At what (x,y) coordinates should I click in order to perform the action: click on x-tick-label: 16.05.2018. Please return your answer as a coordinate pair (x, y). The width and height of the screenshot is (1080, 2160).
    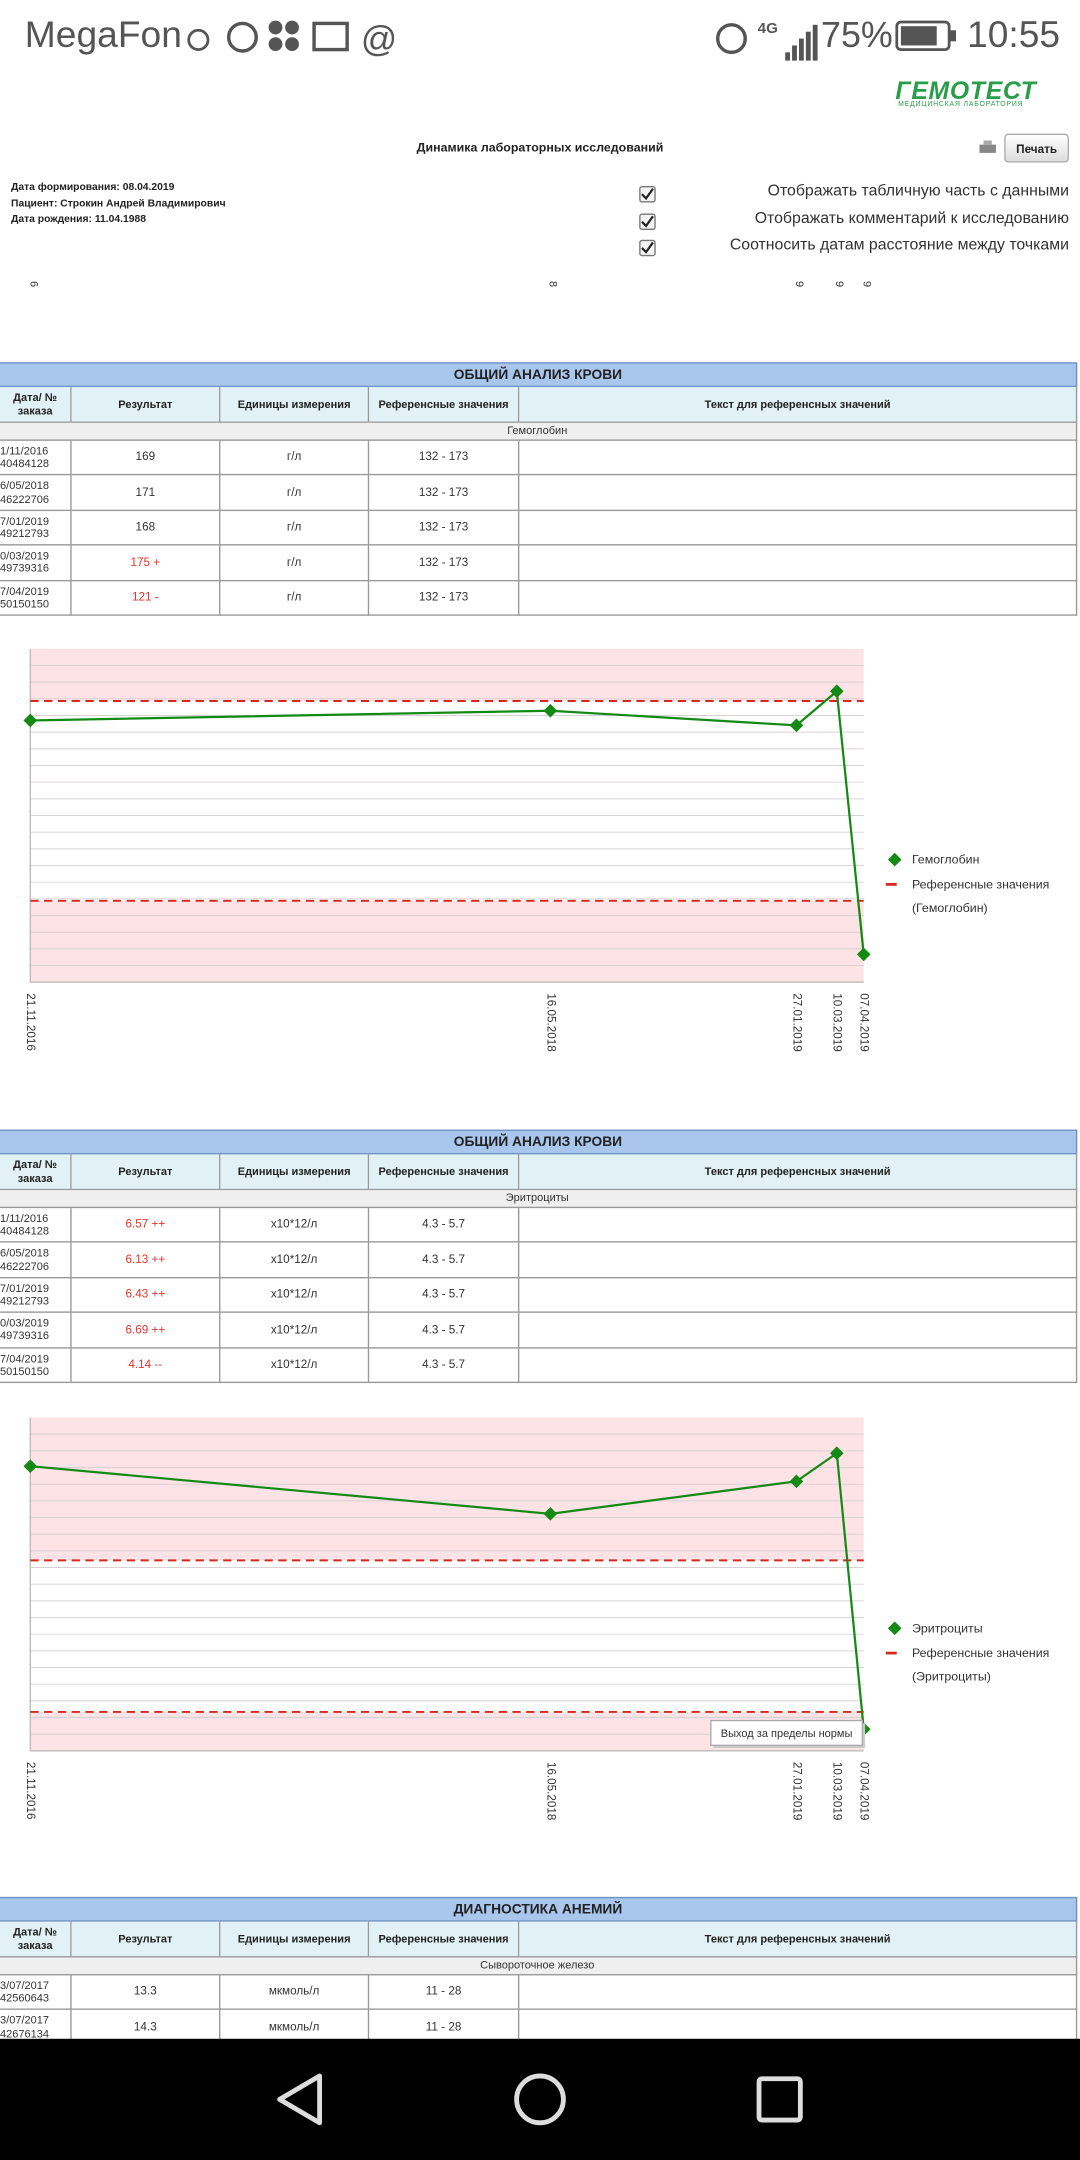
    Looking at the image, I should click on (550, 1022).